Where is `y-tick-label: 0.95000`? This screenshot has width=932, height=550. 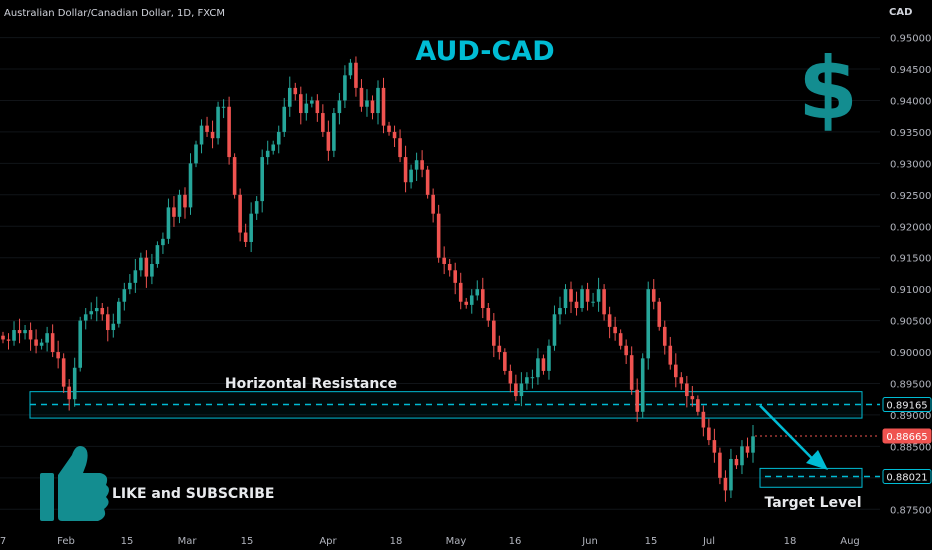
y-tick-label: 0.95000 is located at coordinates (910, 39).